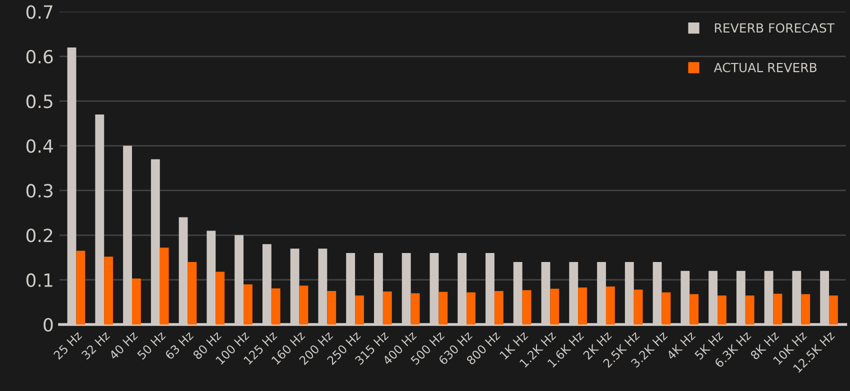  Describe the element at coordinates (39, 235) in the screenshot. I see `y-tick-label: 0.2` at that location.